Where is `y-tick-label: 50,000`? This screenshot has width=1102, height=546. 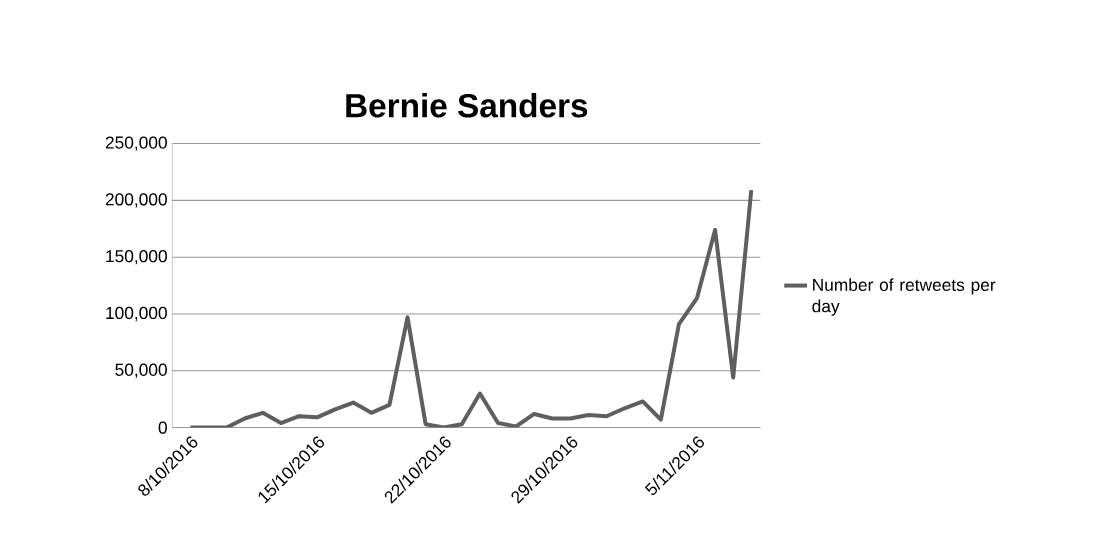
y-tick-label: 50,000 is located at coordinates (141, 370).